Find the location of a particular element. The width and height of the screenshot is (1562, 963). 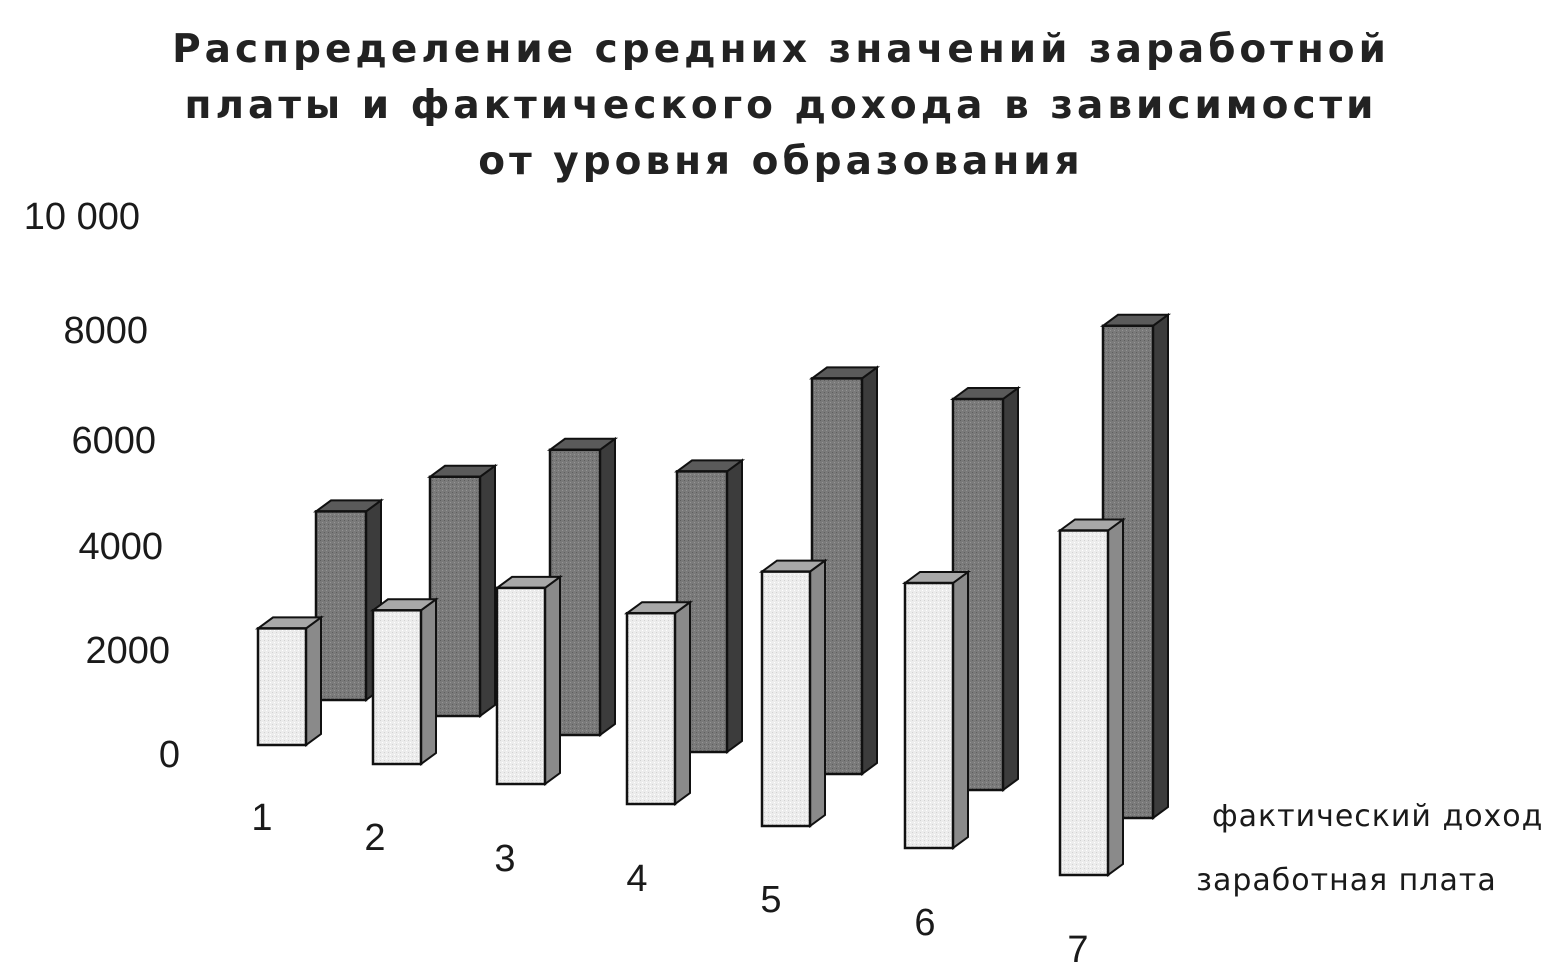

category-label-4: 4 is located at coordinates (636, 879).